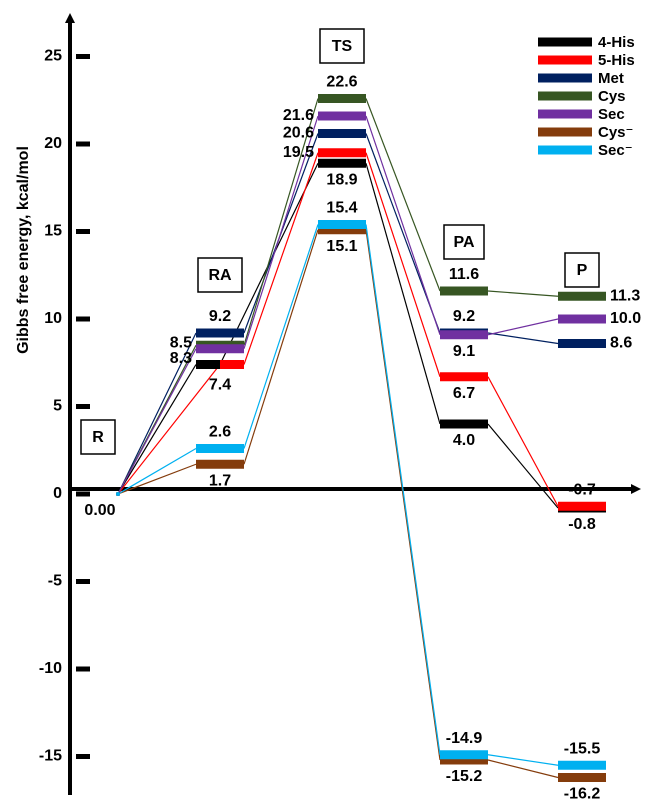 This screenshot has width=653, height=802. Describe the element at coordinates (57, 493) in the screenshot. I see `y-tick-label: 0` at that location.